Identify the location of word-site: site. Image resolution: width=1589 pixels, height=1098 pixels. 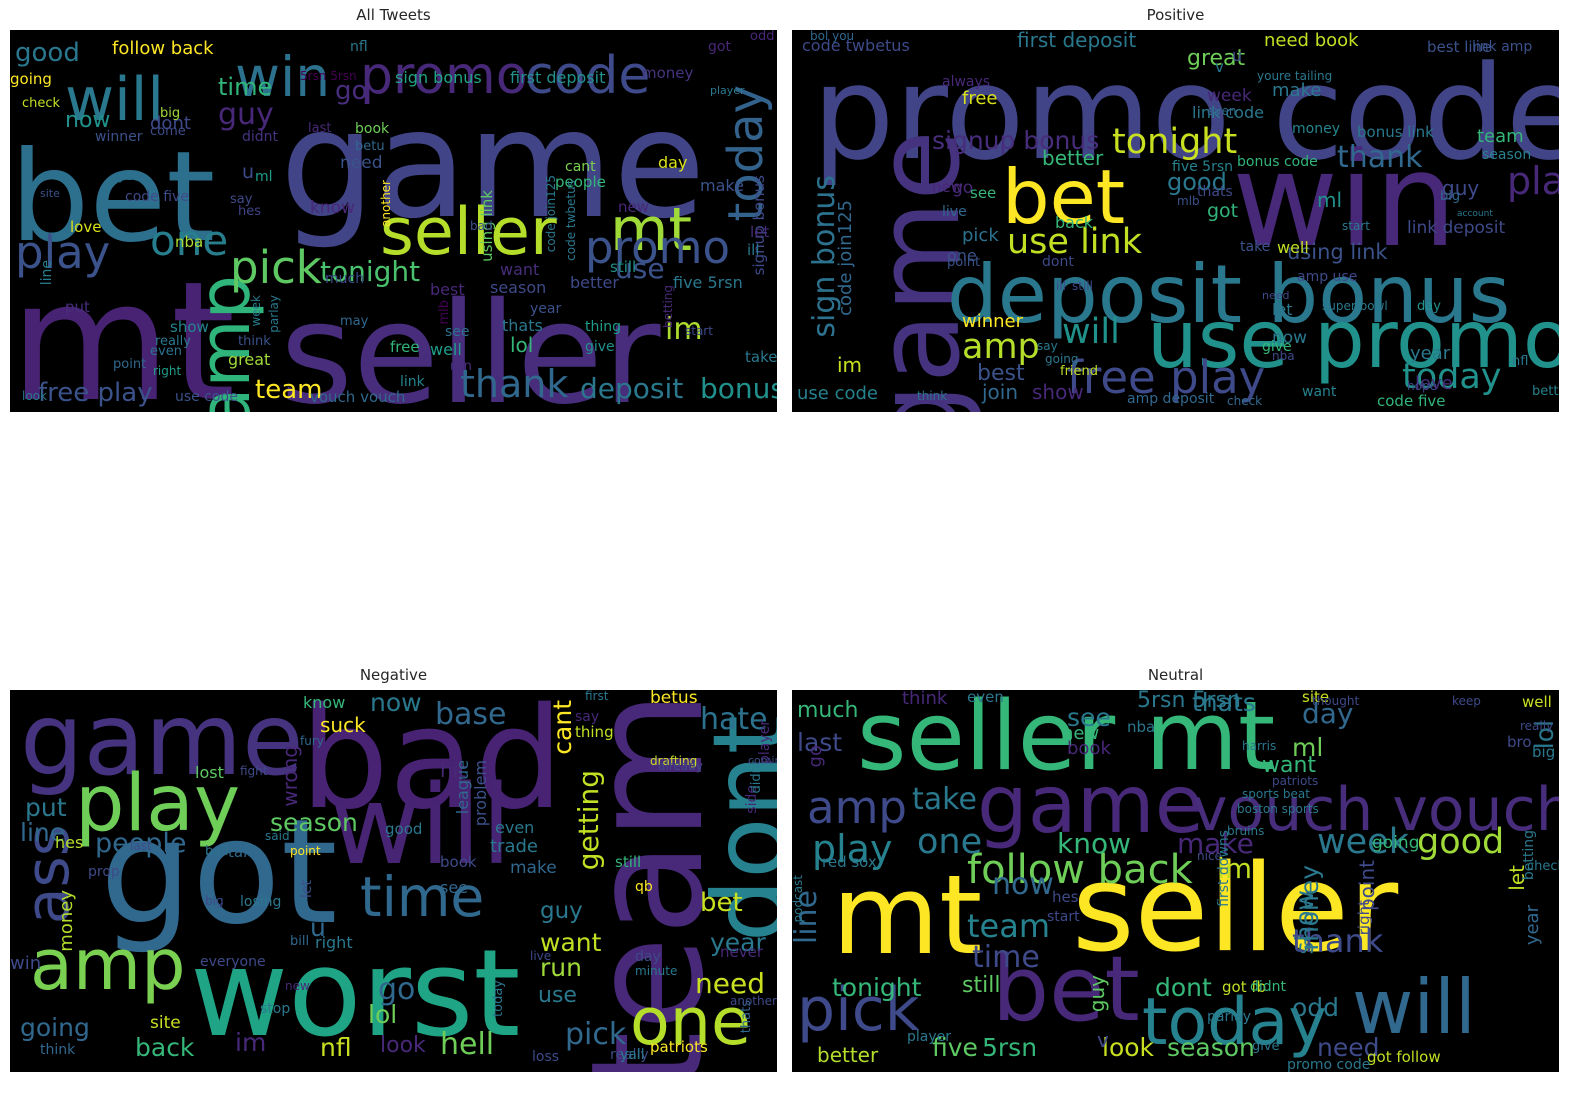
(165, 1023).